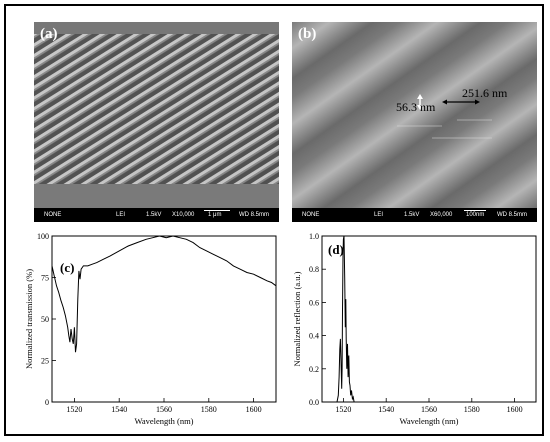 The image size is (550, 442). What do you see at coordinates (336, 249) in the screenshot?
I see `panel-letter: (d)` at bounding box center [336, 249].